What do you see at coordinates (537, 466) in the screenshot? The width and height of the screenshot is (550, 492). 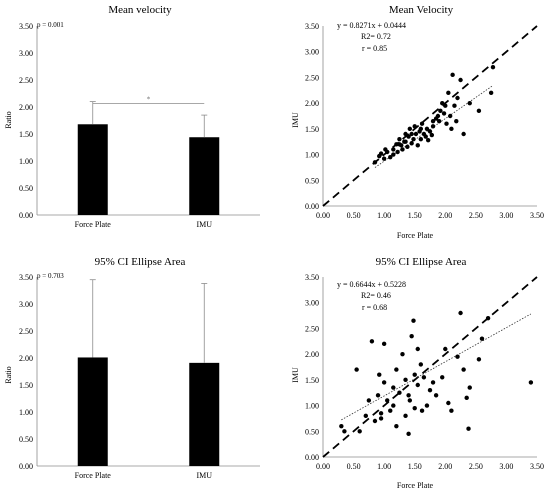 I see `x-tick-label: 3.50` at bounding box center [537, 466].